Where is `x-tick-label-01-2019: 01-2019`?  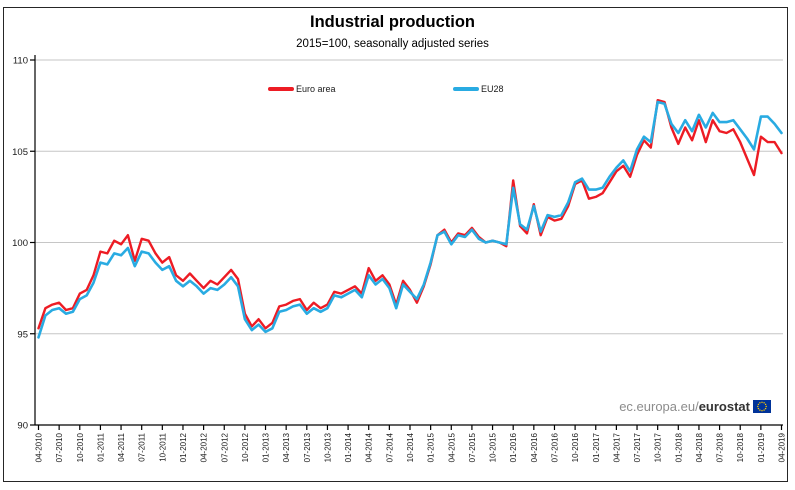
x-tick-label-01-2019: 01-2019 is located at coordinates (761, 447).